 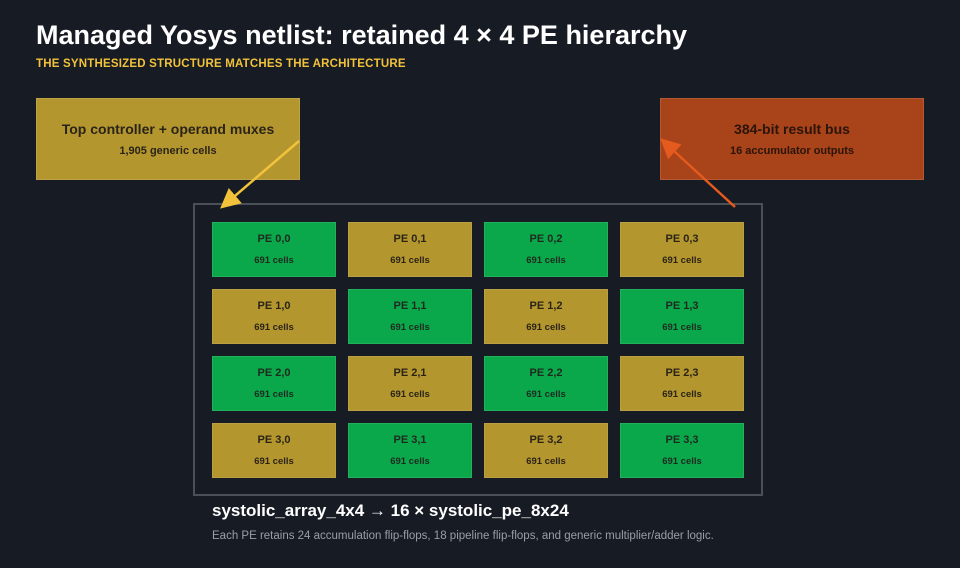 What do you see at coordinates (546, 239) in the screenshot?
I see `pe-name: PE 0,2` at bounding box center [546, 239].